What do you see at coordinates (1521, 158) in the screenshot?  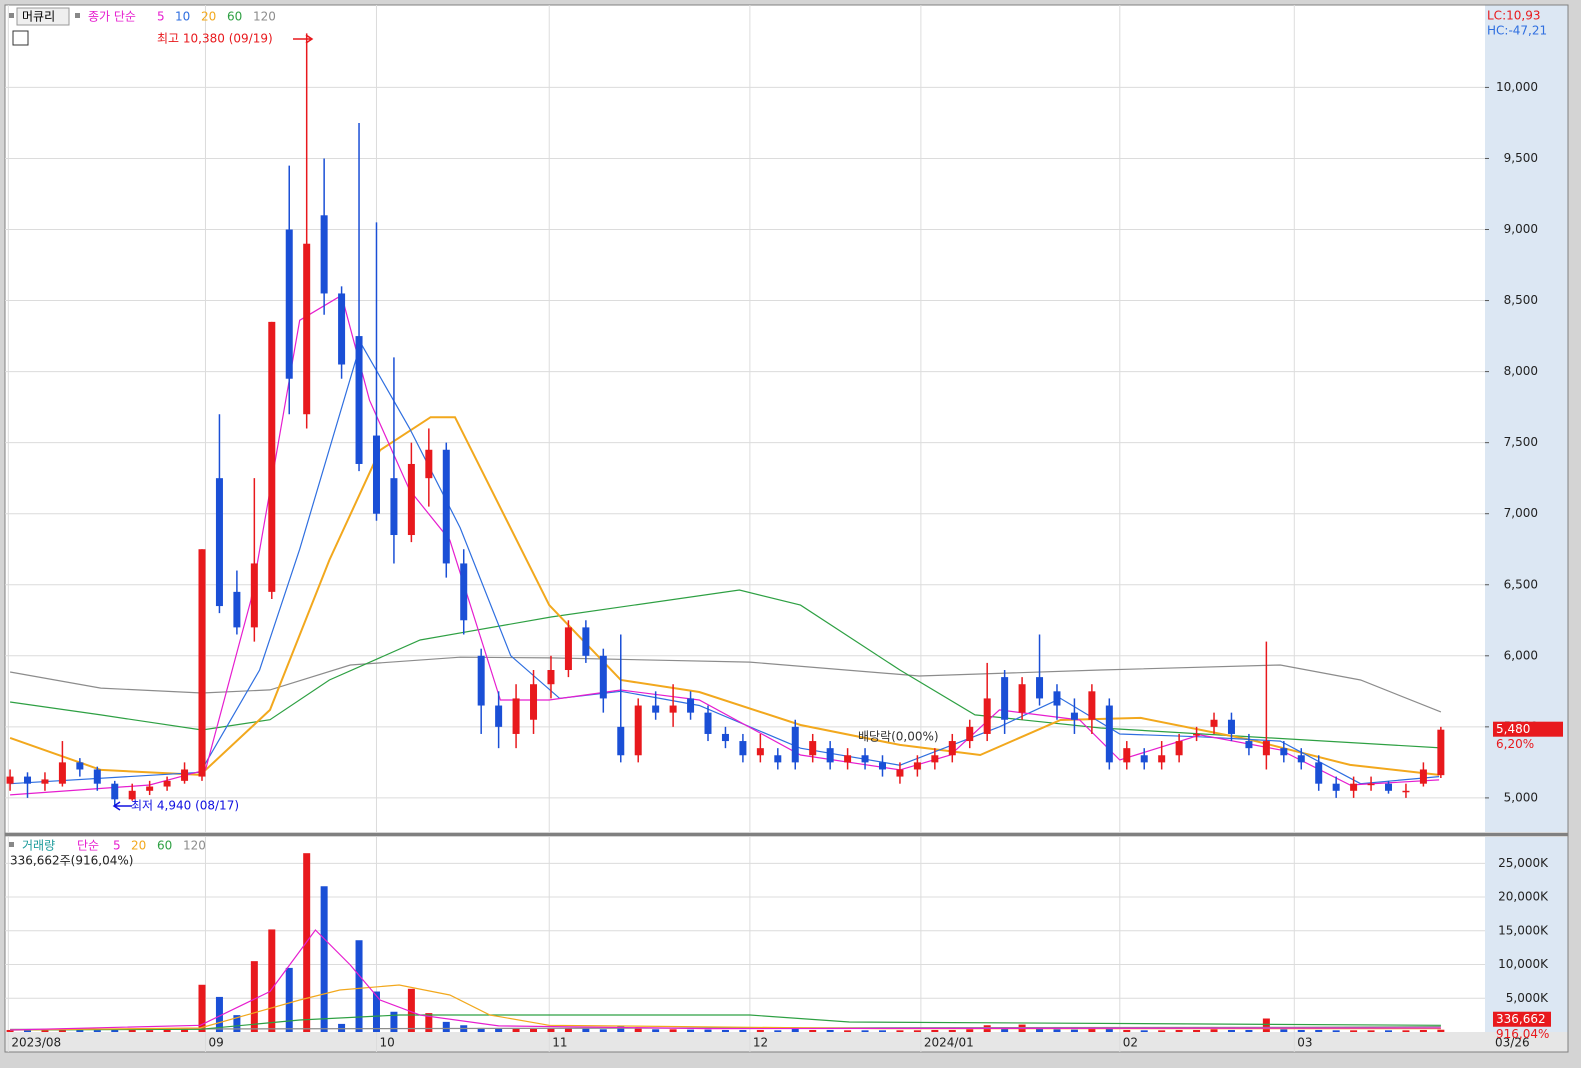 I see `y-tick-label: 9,500` at bounding box center [1521, 158].